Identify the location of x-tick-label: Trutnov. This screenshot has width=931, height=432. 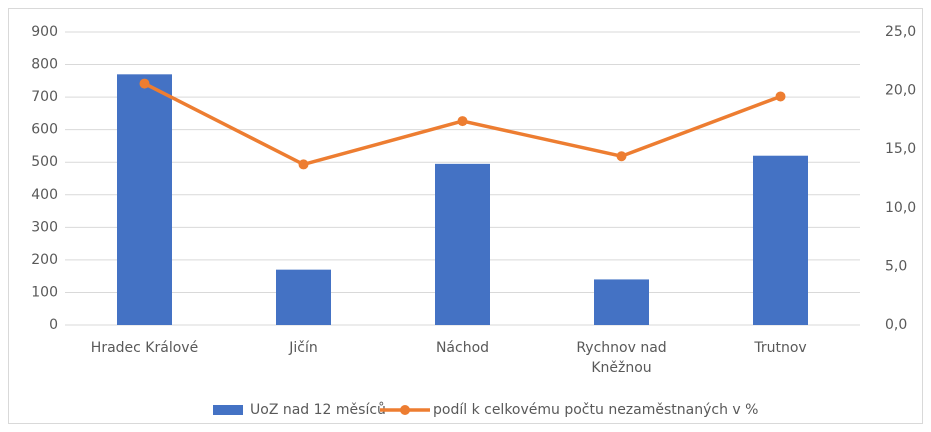
(780, 348).